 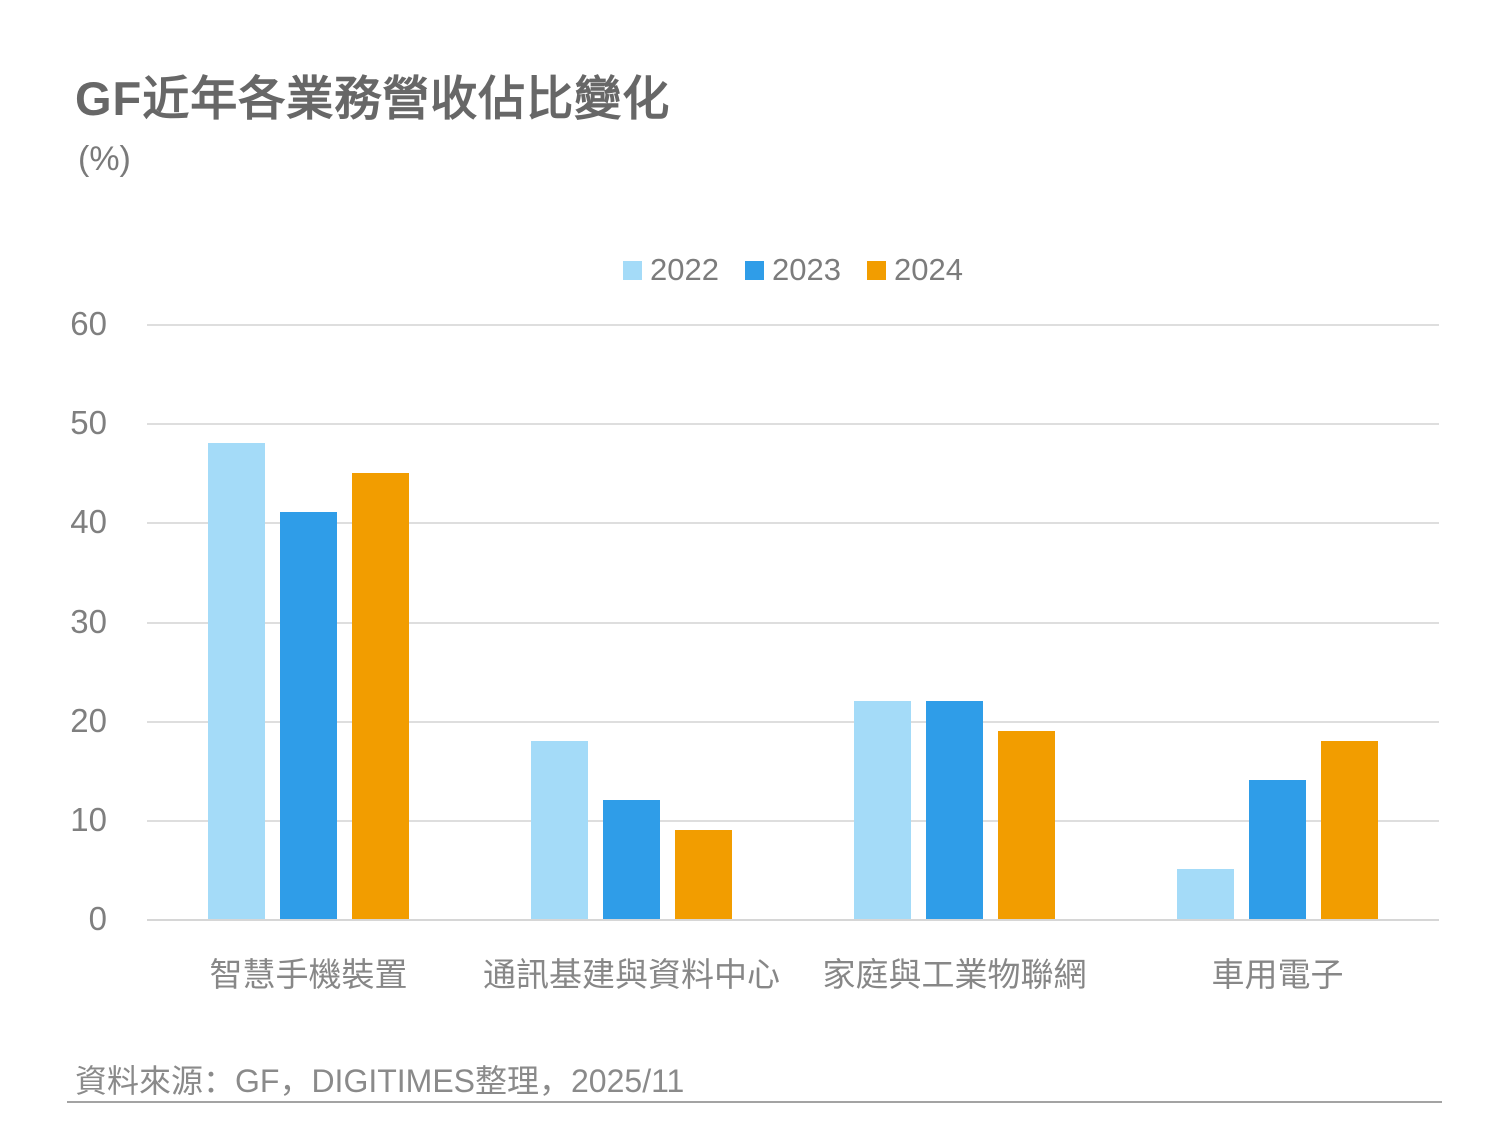 What do you see at coordinates (88, 323) in the screenshot?
I see `y-tick-label: 60` at bounding box center [88, 323].